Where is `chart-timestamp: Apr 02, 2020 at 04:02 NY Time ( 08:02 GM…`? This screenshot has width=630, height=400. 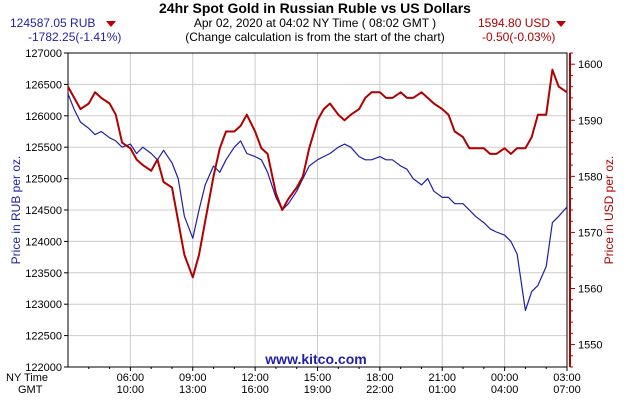 chart-timestamp: Apr 02, 2020 at 04:02 NY Time ( 08:02 GM… is located at coordinates (315, 23).